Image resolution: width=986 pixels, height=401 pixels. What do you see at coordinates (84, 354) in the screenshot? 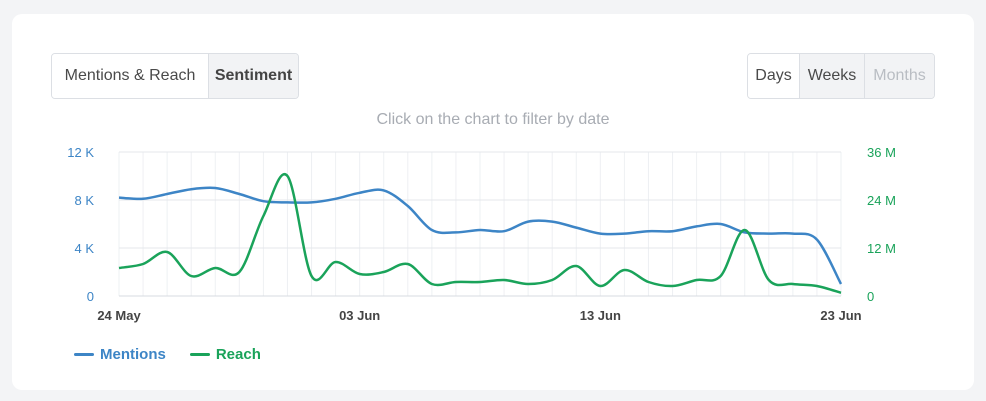
I see `legend-mentions-swatch` at bounding box center [84, 354].